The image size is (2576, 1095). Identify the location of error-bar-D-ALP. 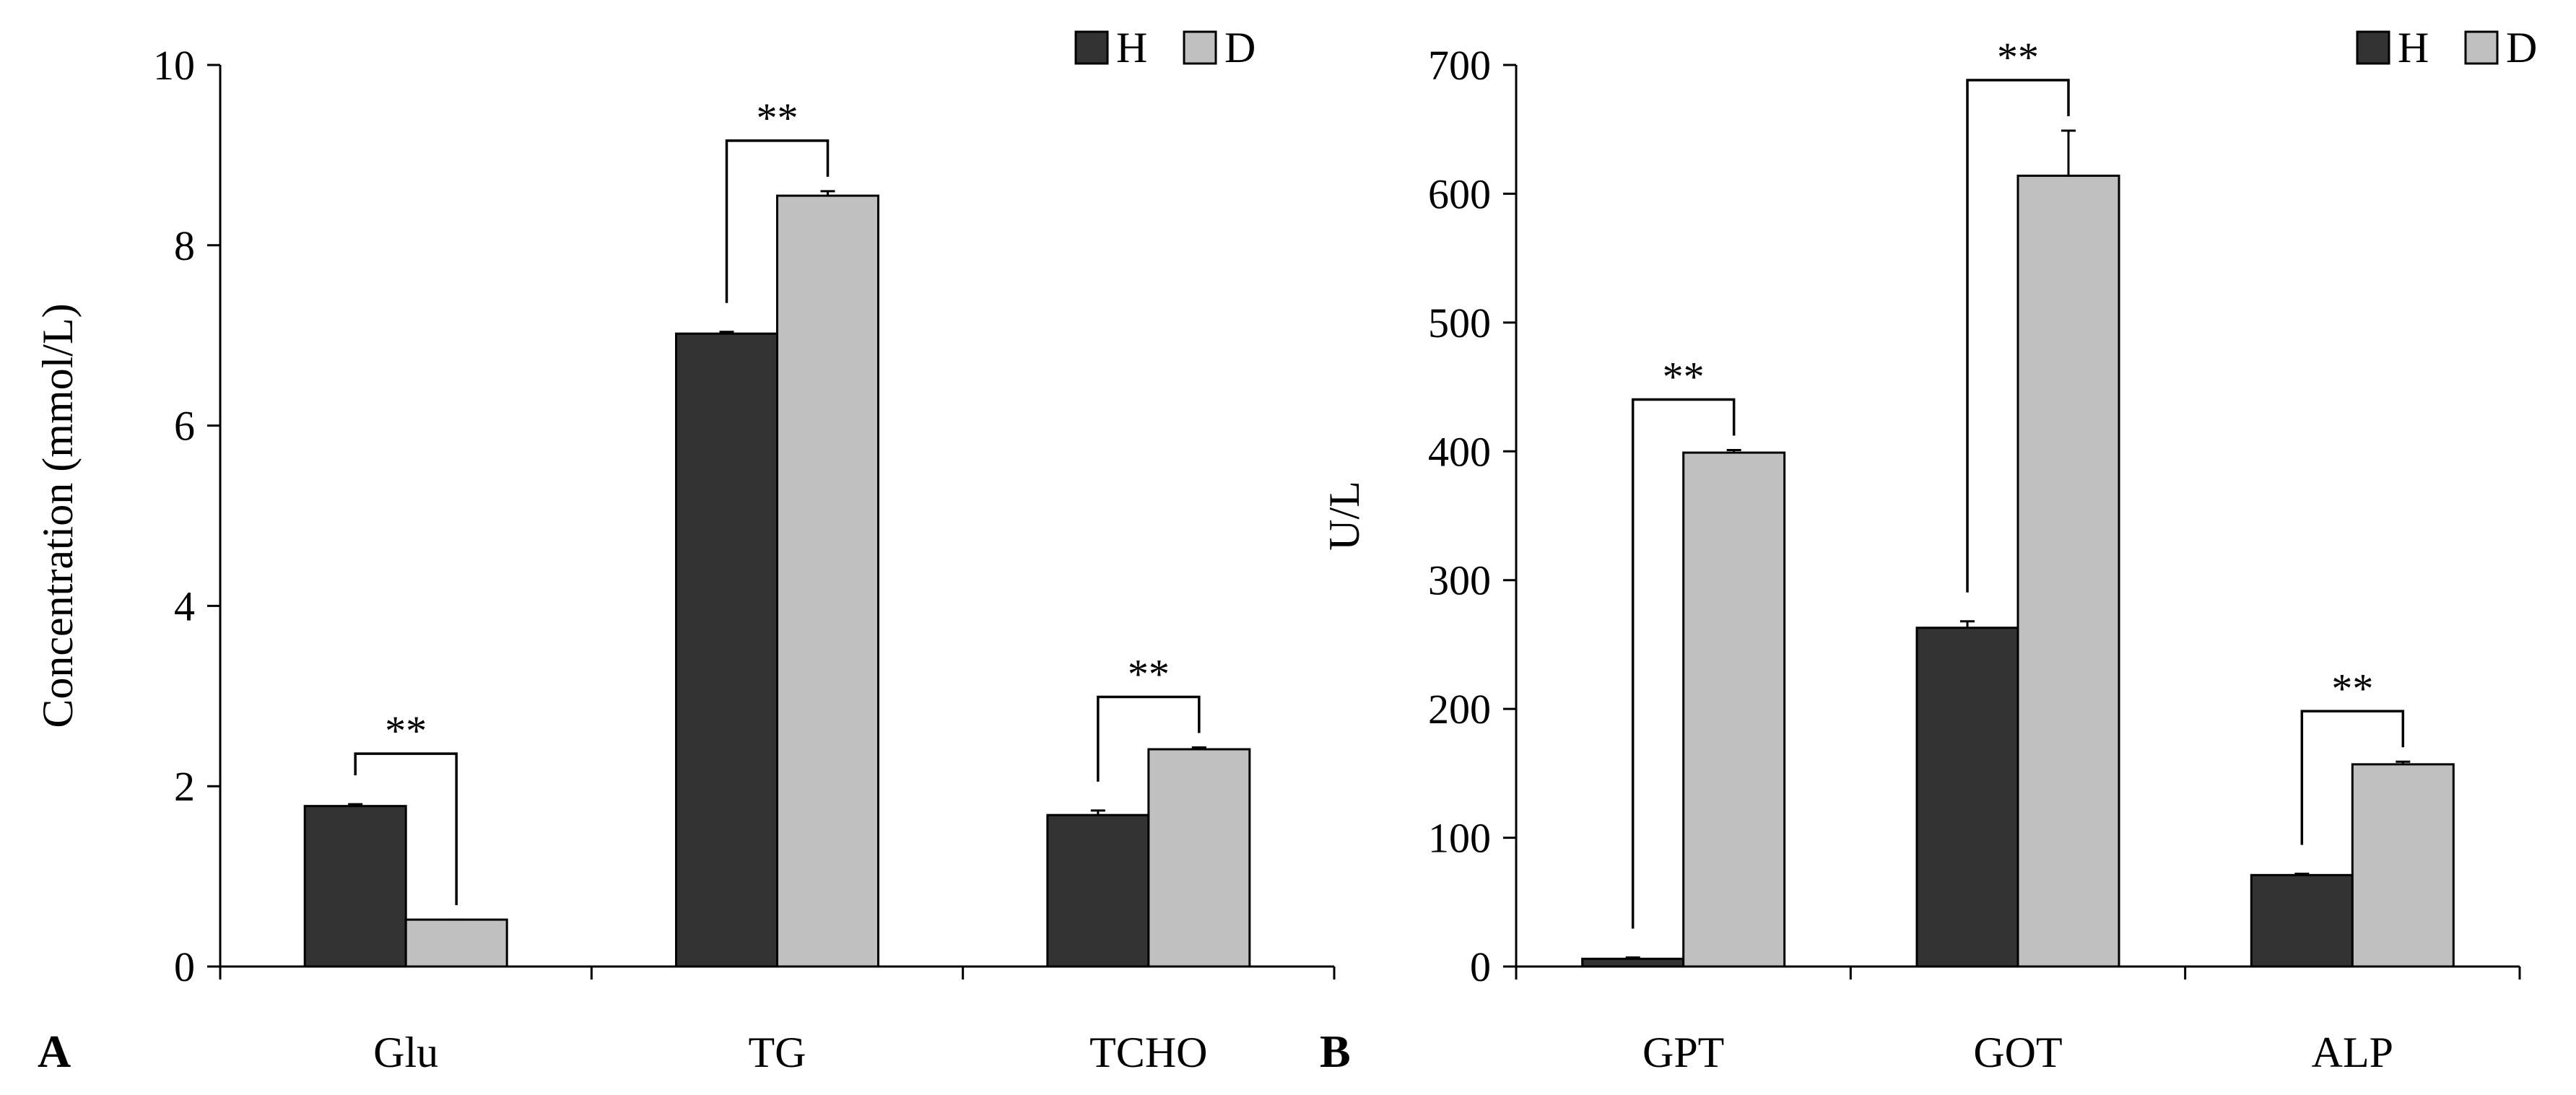
(2403, 762).